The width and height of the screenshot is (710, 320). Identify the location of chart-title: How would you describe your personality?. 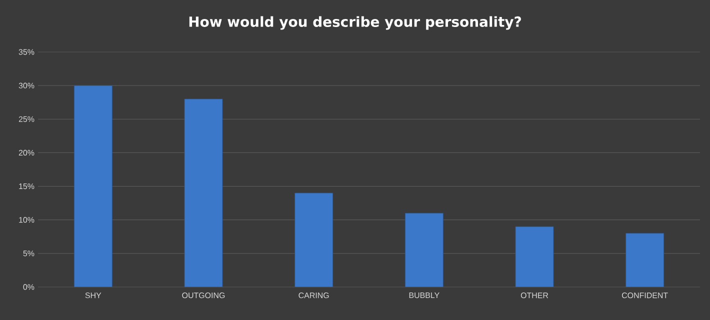
(355, 23).